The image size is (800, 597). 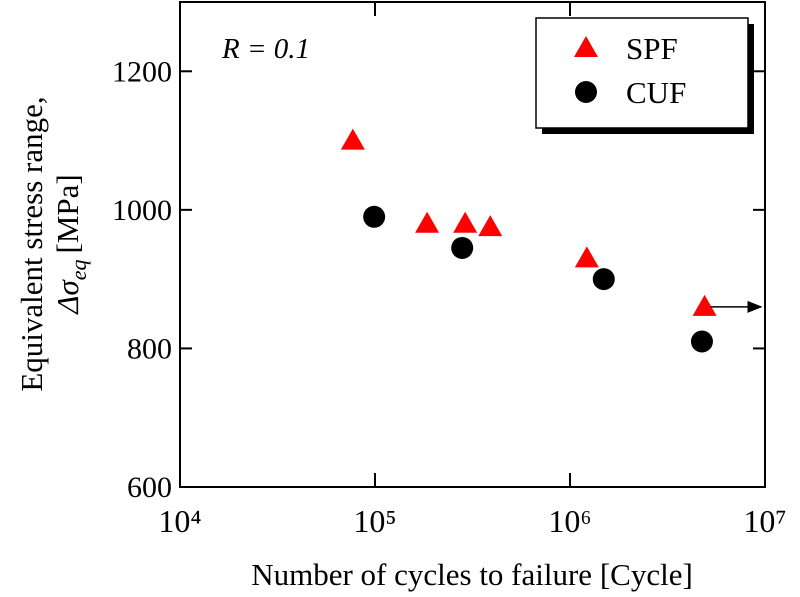 What do you see at coordinates (142, 210) in the screenshot?
I see `y-tick-label: 1000` at bounding box center [142, 210].